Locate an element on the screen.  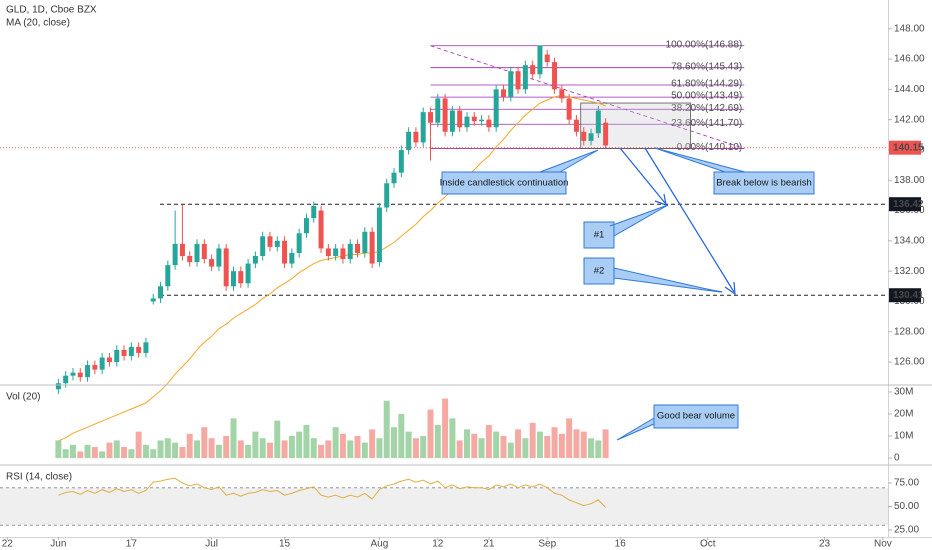
rsi-band is located at coordinates (444, 506).